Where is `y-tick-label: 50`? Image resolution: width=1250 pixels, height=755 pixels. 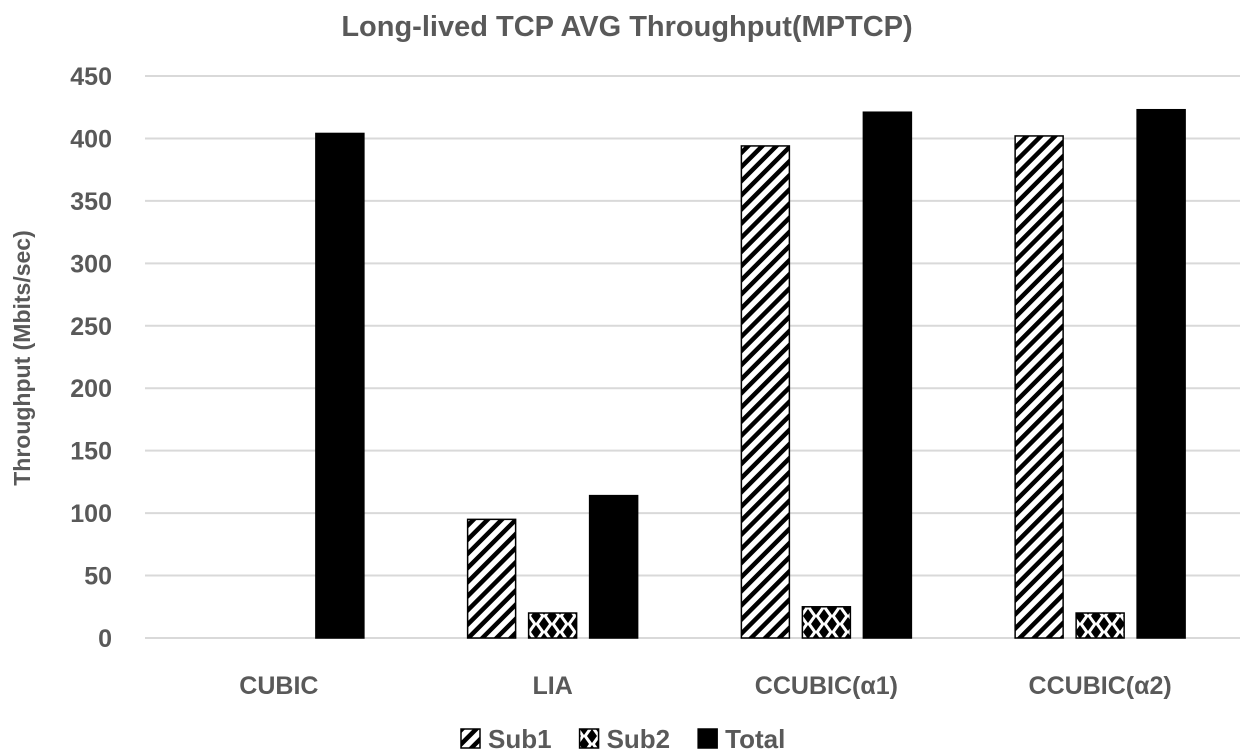 y-tick-label: 50 is located at coordinates (98, 577).